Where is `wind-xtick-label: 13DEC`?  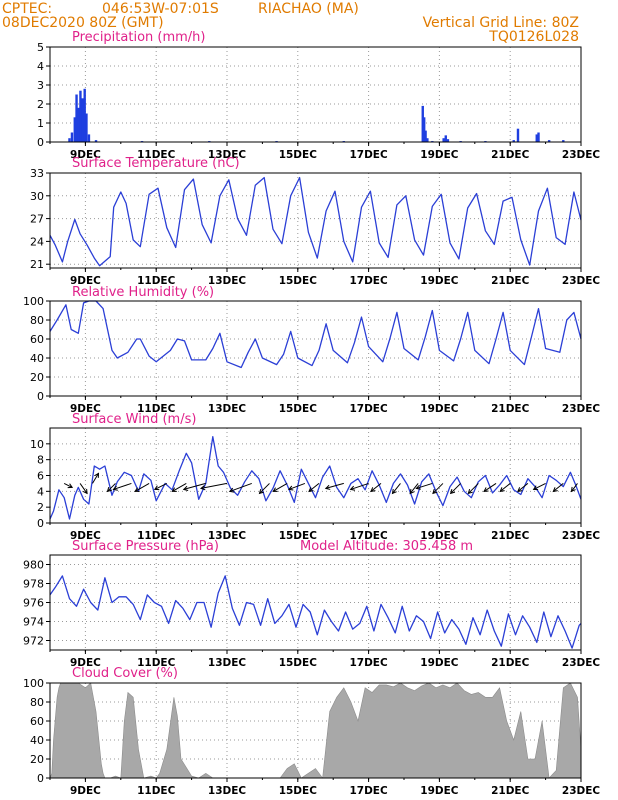 wind-xtick-label: 13DEC is located at coordinates (227, 536).